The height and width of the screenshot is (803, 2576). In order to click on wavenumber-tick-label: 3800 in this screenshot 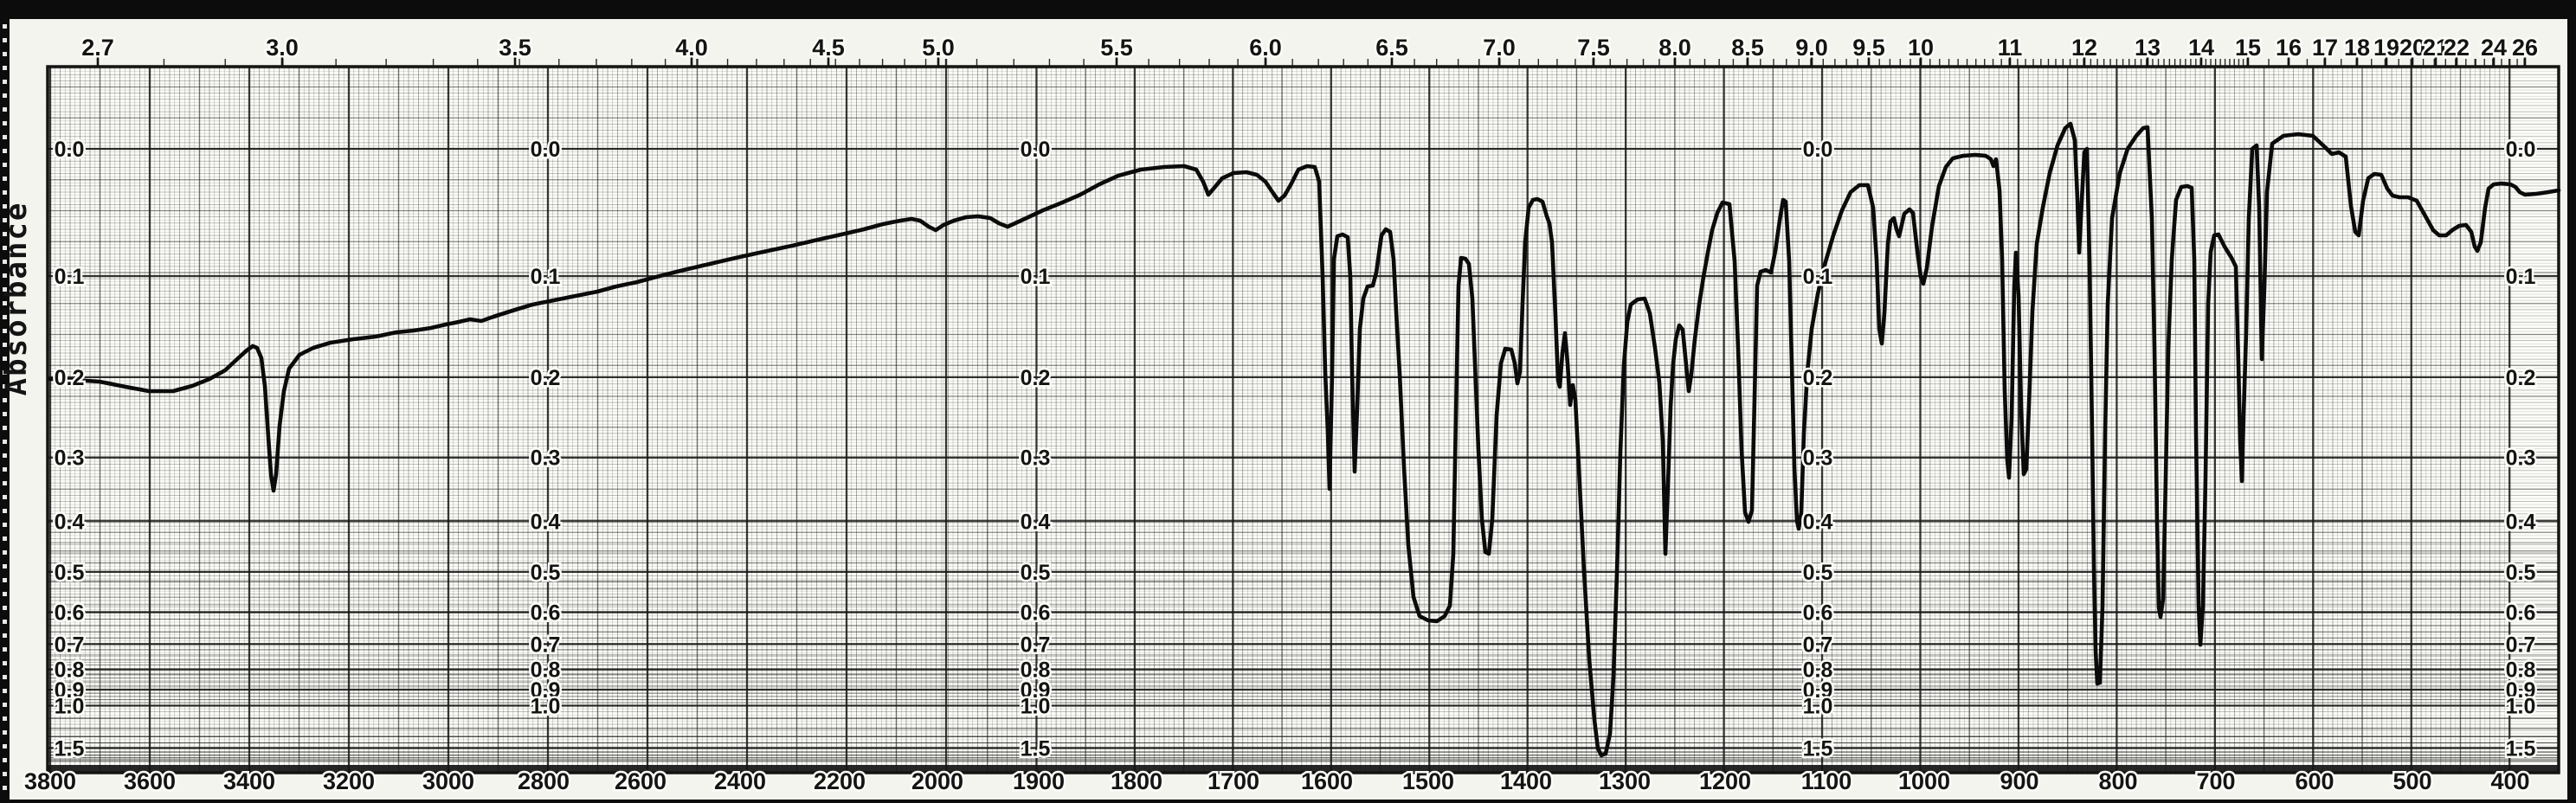, I will do `click(50, 781)`.